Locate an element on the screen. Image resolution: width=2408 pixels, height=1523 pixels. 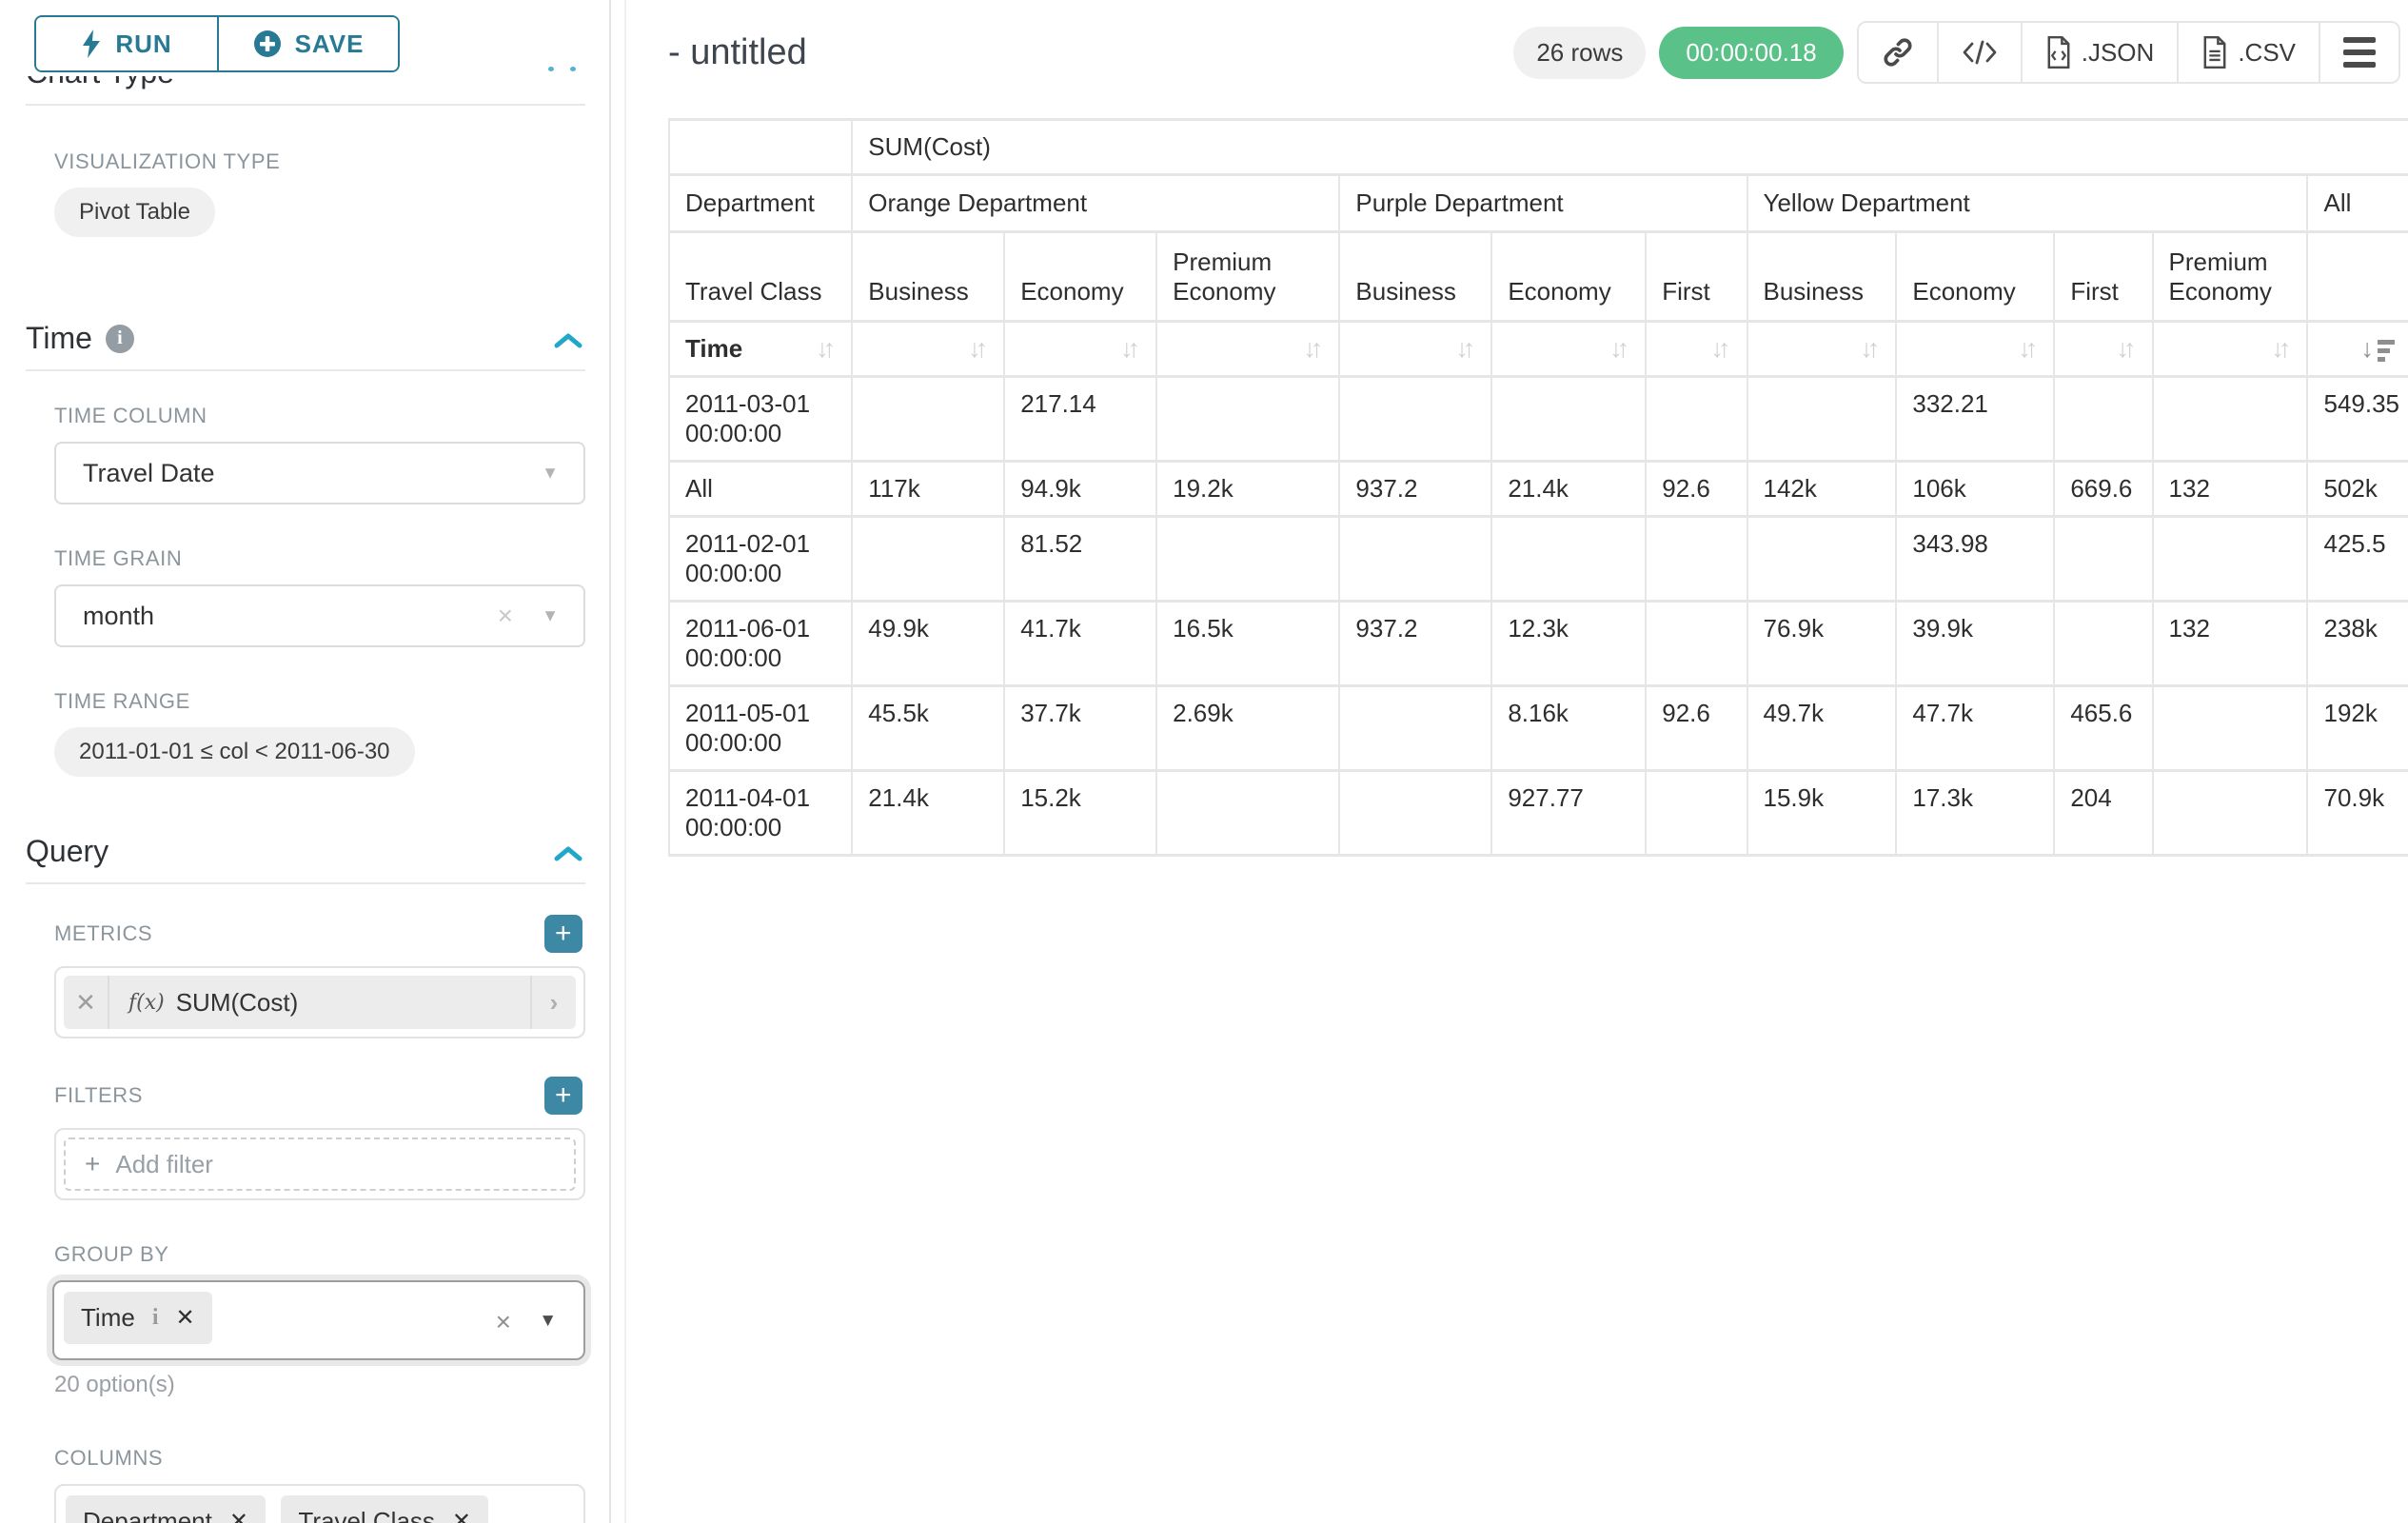
save-button: SAVE is located at coordinates (307, 44).